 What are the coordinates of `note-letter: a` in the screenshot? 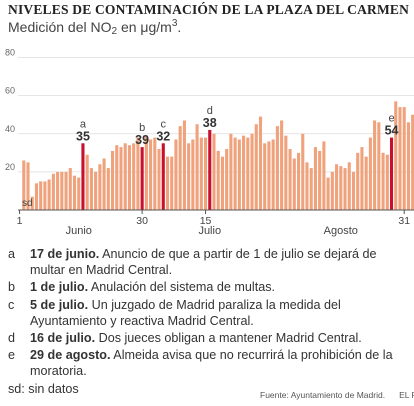 It's located at (12, 254).